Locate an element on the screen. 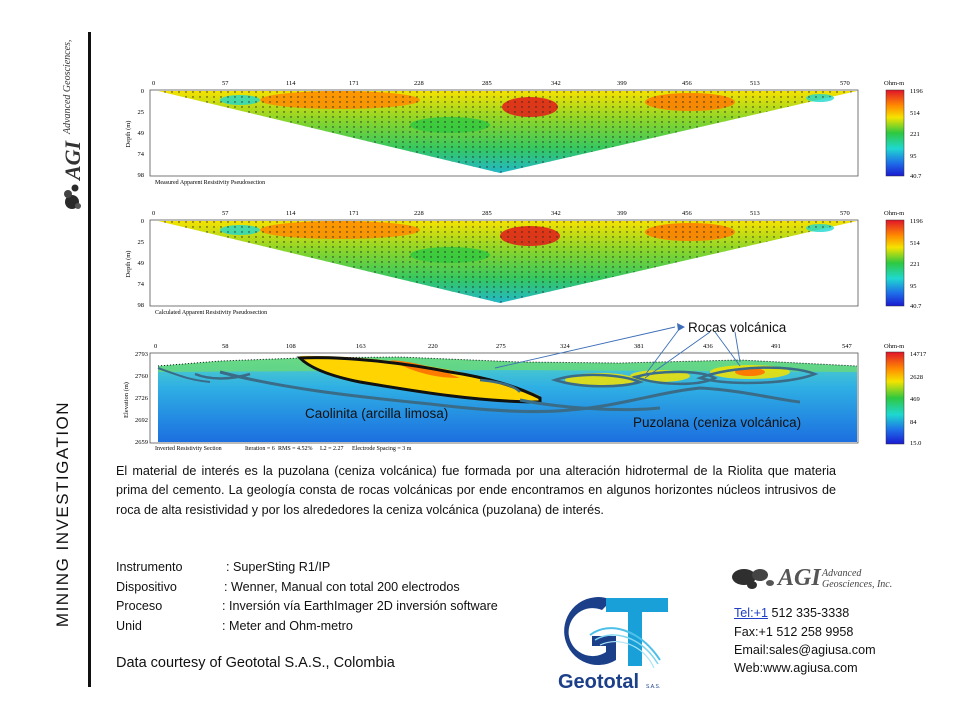  x-tick: 285 is located at coordinates (487, 213).